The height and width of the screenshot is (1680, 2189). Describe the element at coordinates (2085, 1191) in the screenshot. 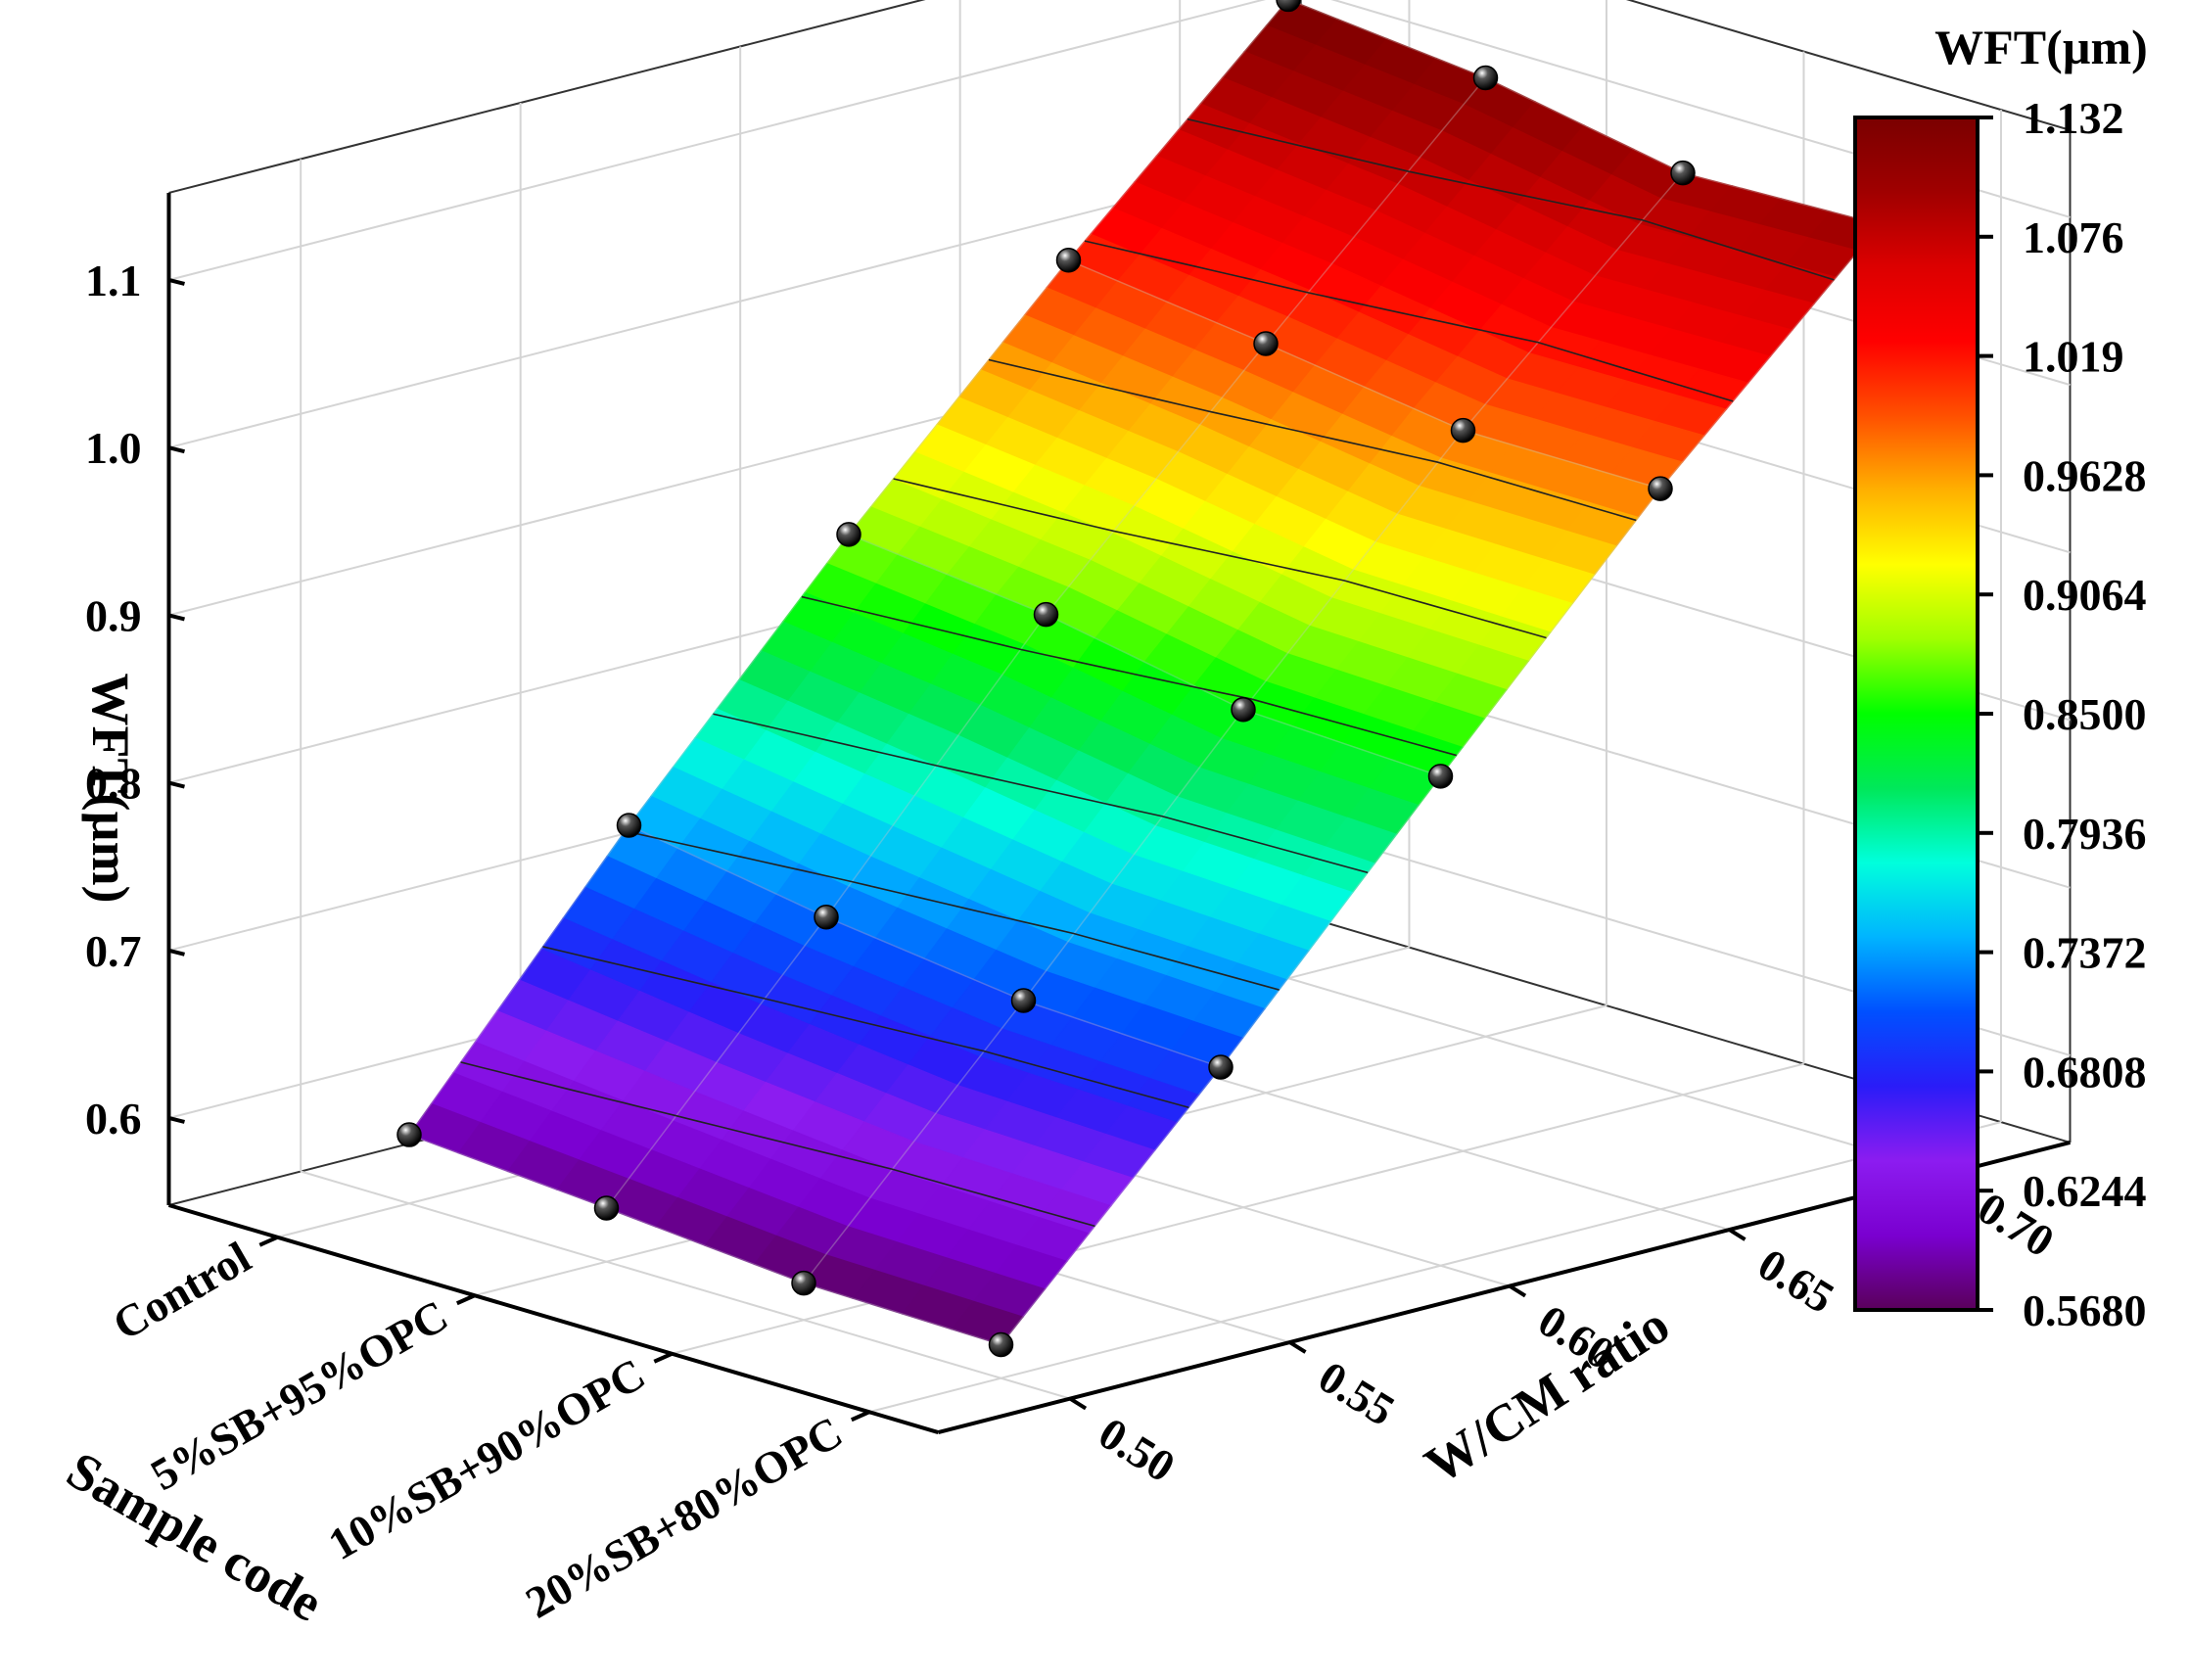

I see `colorbar-tick-label: 0.6244` at that location.